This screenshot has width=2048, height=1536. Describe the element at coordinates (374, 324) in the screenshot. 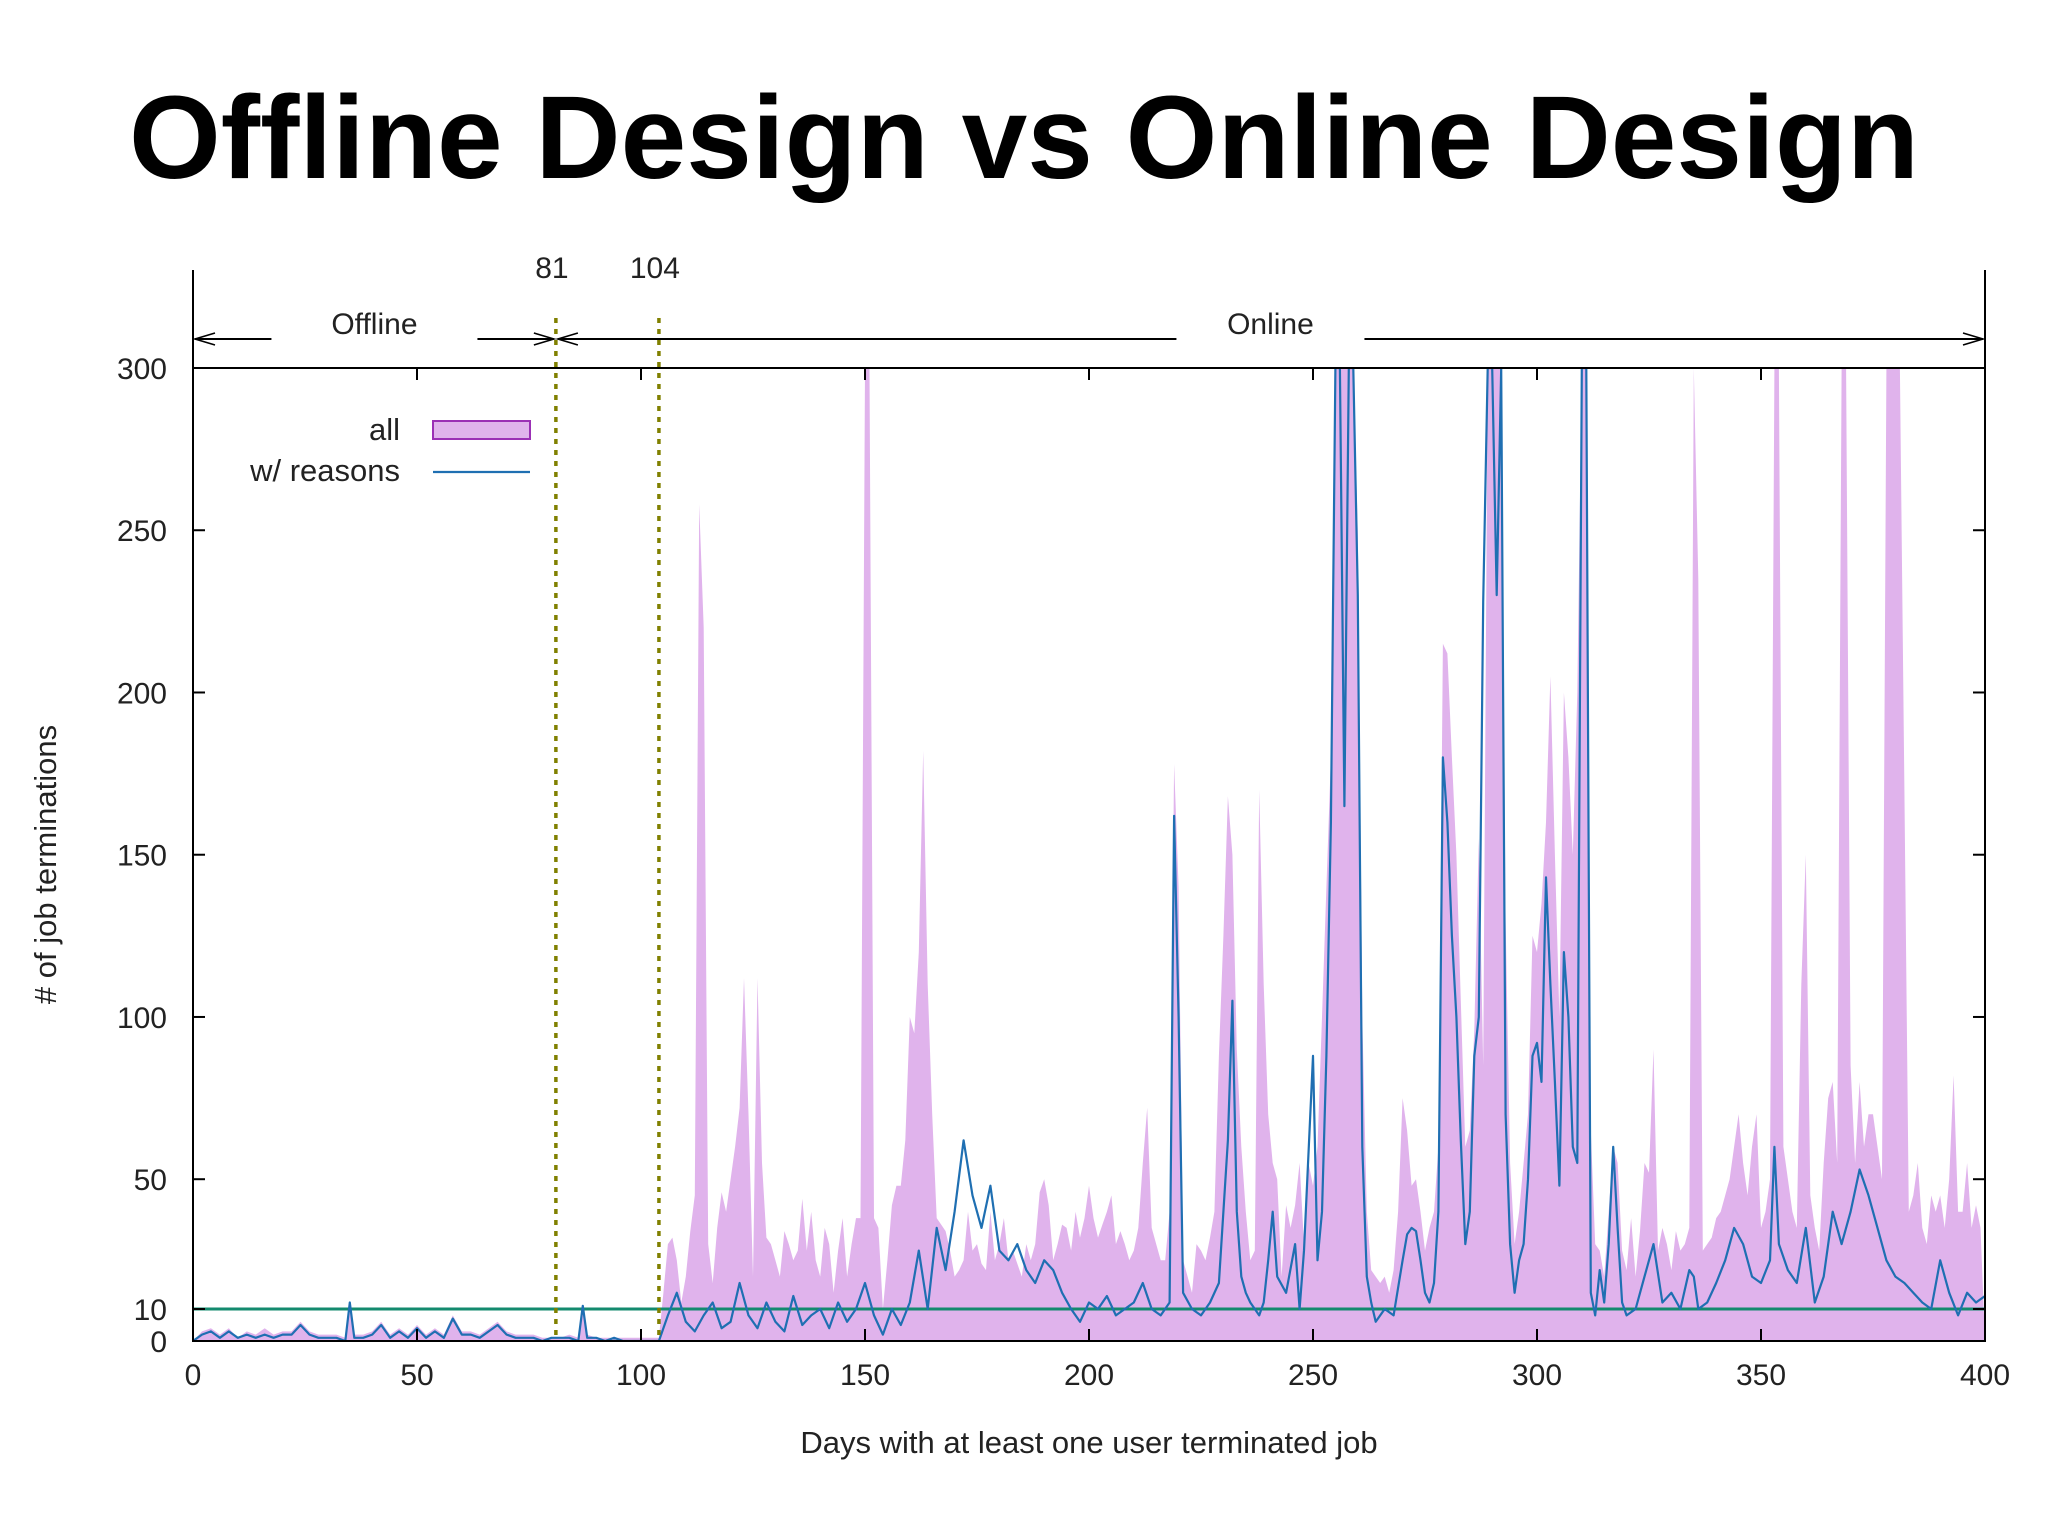

I see `phase-label: Offline` at that location.